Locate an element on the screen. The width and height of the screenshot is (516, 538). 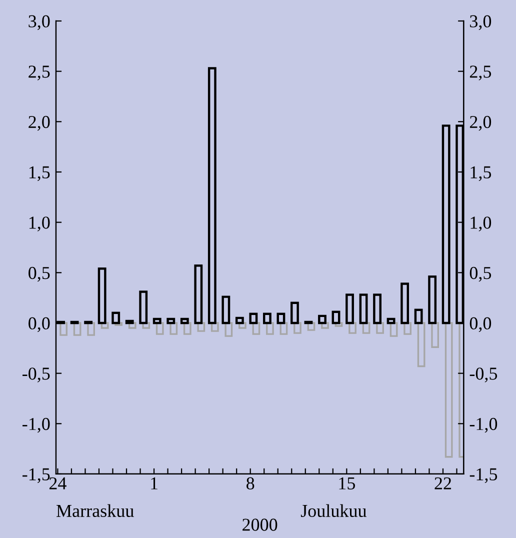
y-tick-label: 1,0 is located at coordinates (39, 224).